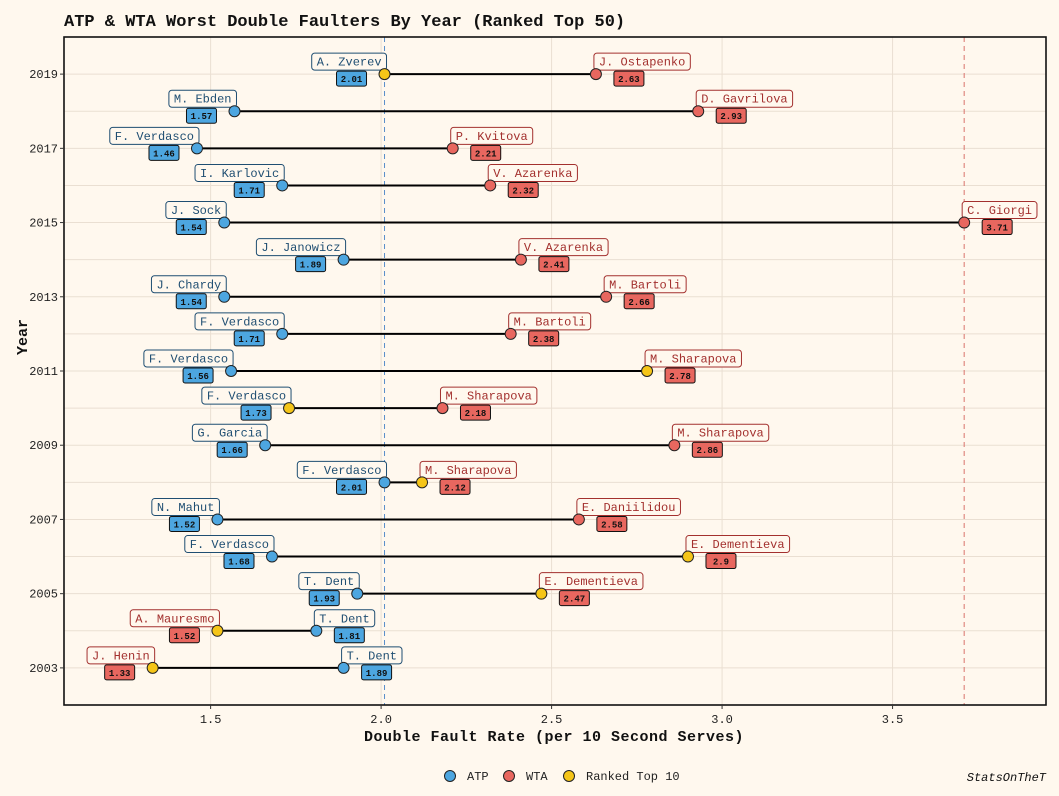  Describe the element at coordinates (554, 737) in the screenshot. I see `x-axis-label: Double Fault Rate (per 10 Second Serves)` at that location.